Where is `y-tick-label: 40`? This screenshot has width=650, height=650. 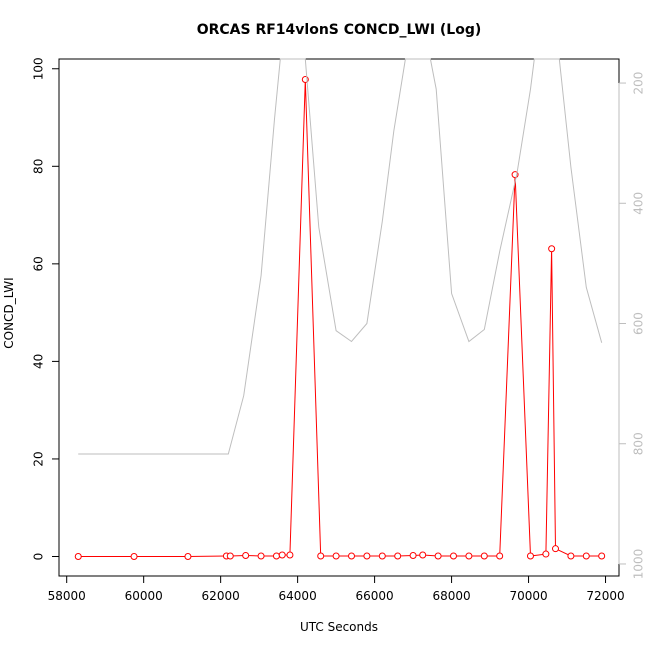
y-tick-label: 40 is located at coordinates (39, 361).